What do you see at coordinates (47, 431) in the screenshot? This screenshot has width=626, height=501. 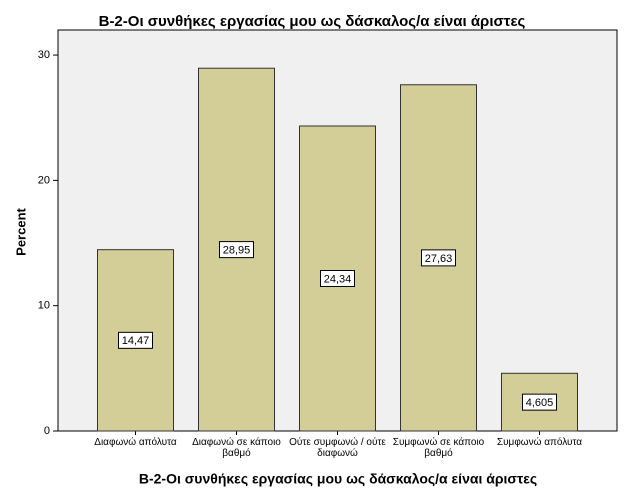 I see `y-tick-label: 0` at bounding box center [47, 431].